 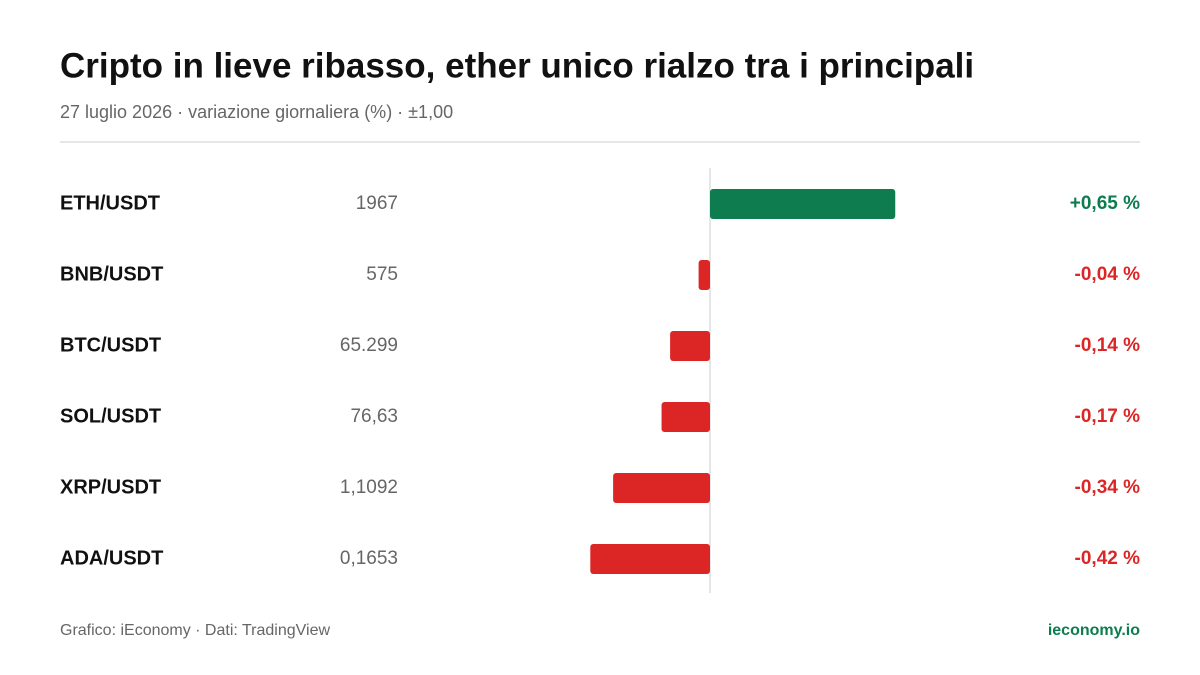 I want to click on category-label: SOL/USDT, so click(x=110, y=416).